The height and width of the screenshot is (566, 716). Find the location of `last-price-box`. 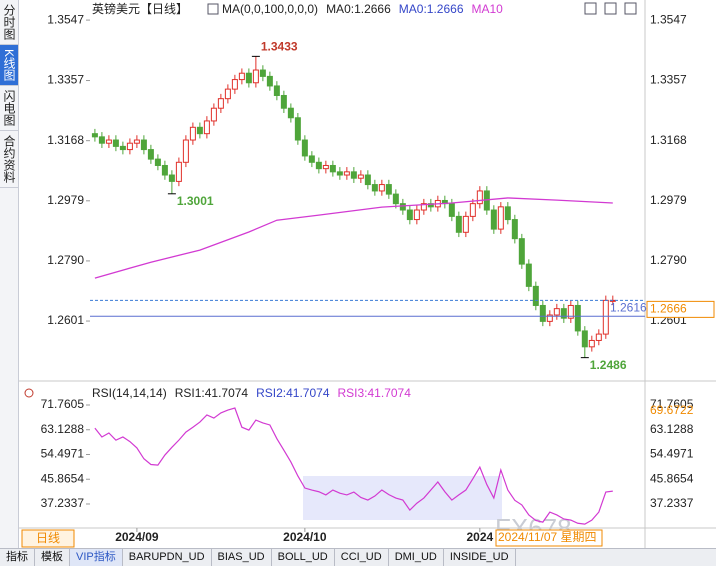

last-price-box is located at coordinates (680, 309).